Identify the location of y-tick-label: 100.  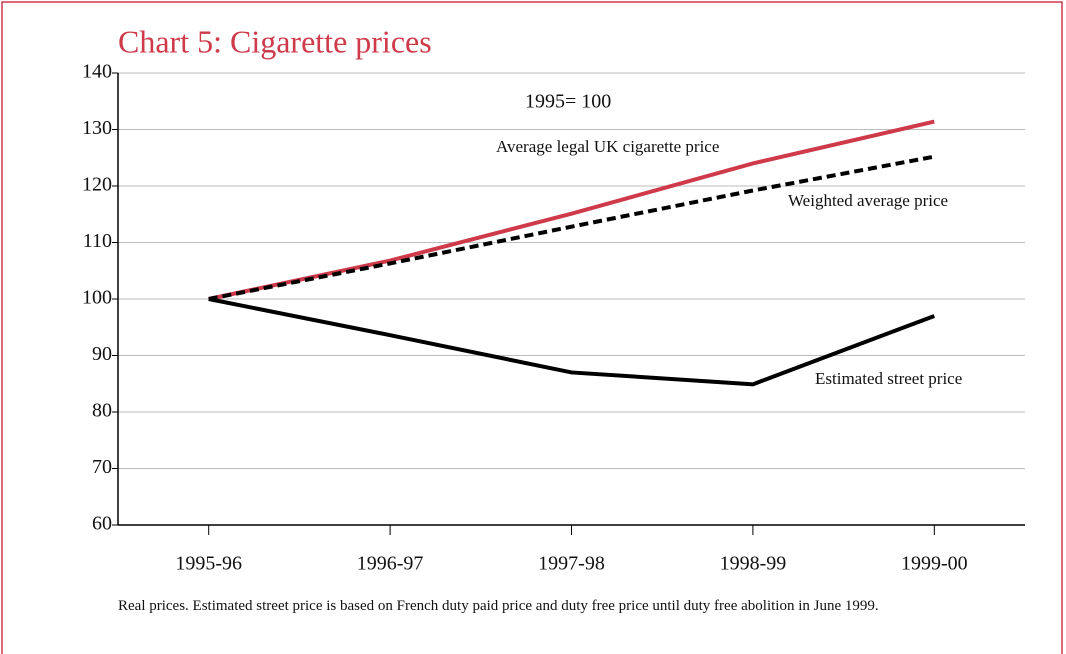
(97, 298).